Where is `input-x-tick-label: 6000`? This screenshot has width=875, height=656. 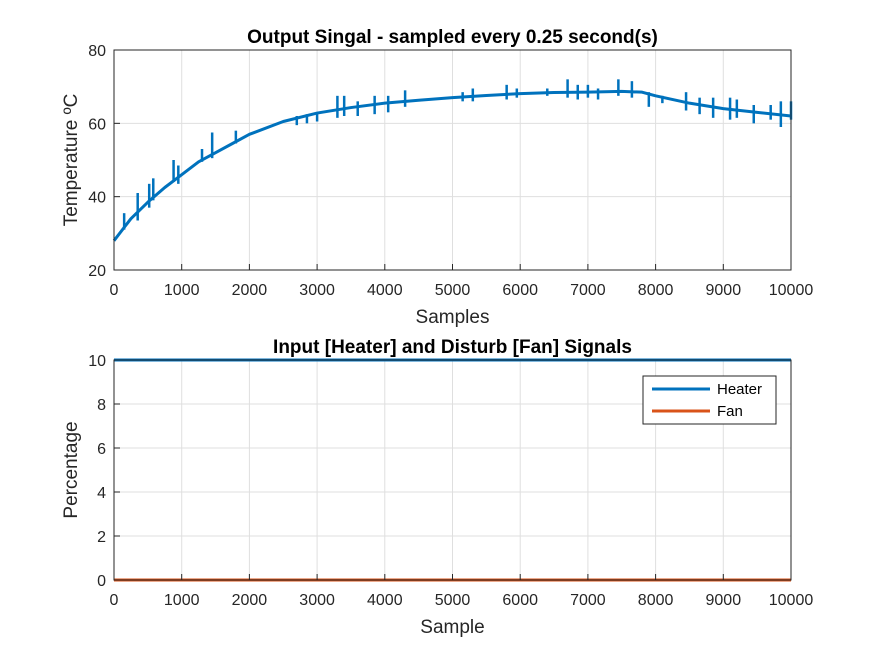
input-x-tick-label: 6000 is located at coordinates (520, 600).